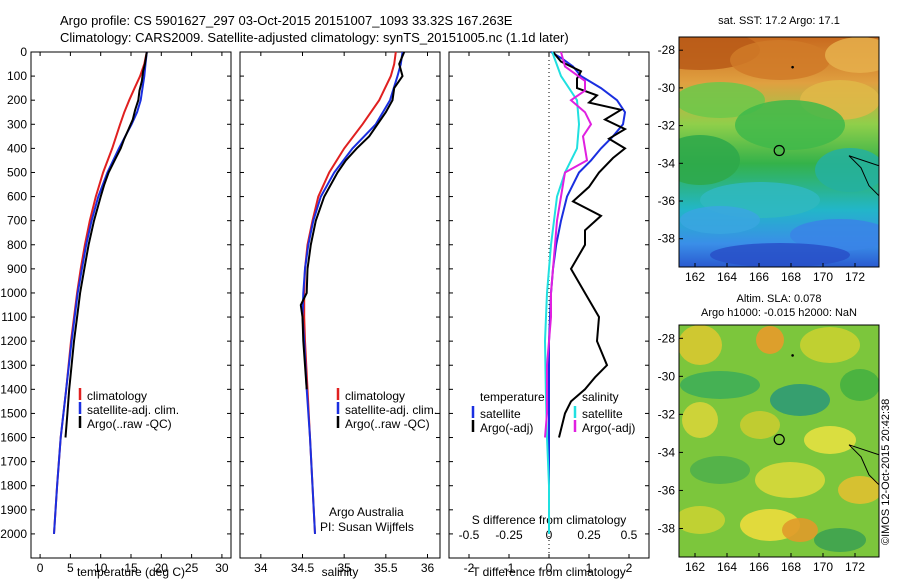  Describe the element at coordinates (367, 527) in the screenshot. I see `annotation-line: PI: Susan Wijffels` at that location.